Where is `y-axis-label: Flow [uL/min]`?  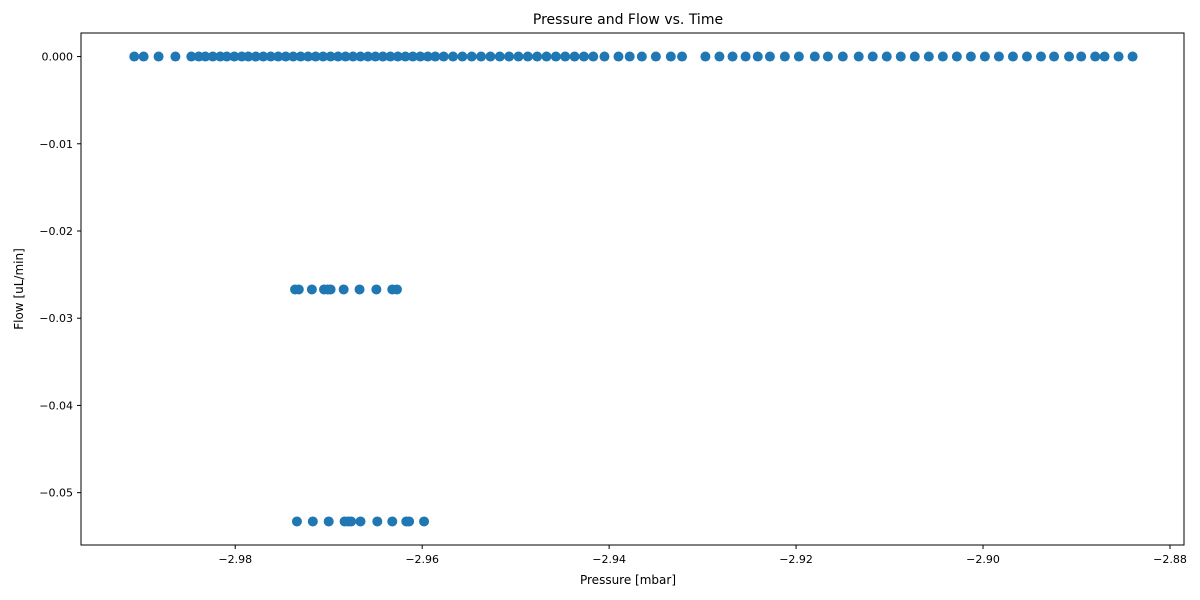
y-axis-label: Flow [uL/min] is located at coordinates (19, 289).